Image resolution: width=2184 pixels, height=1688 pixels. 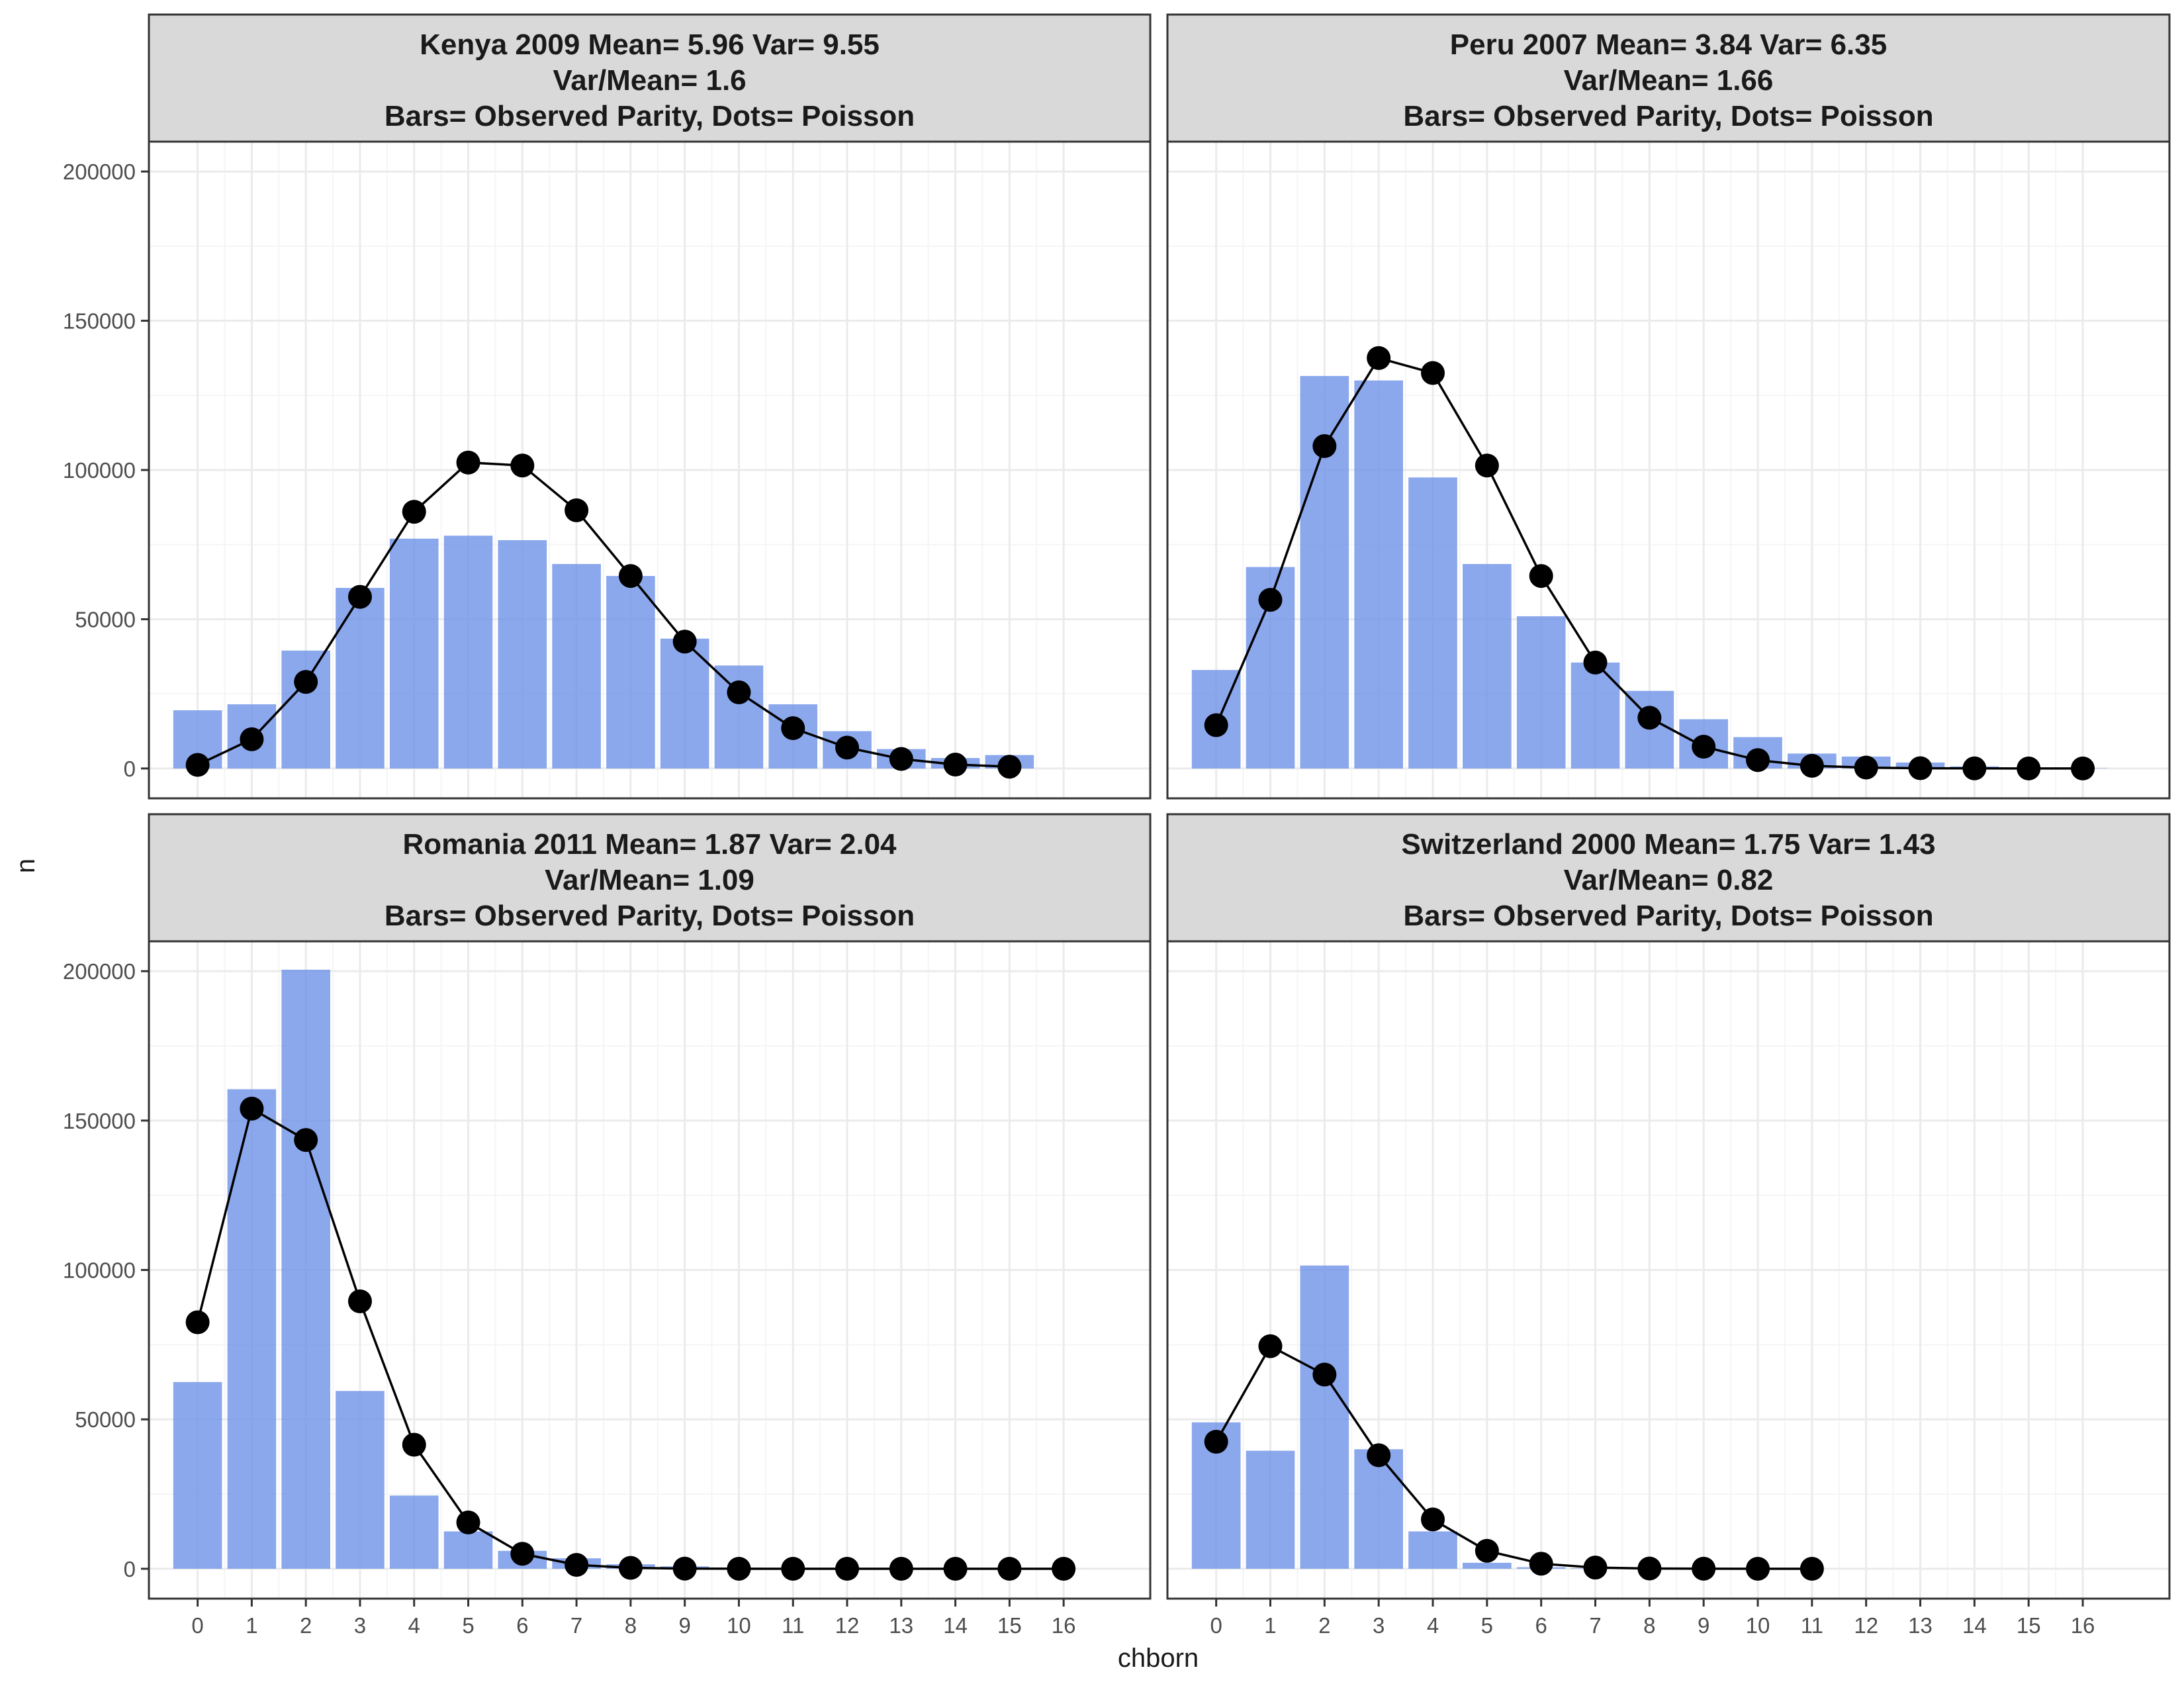 What do you see at coordinates (100, 172) in the screenshot?
I see `y-tick-label: 200000` at bounding box center [100, 172].